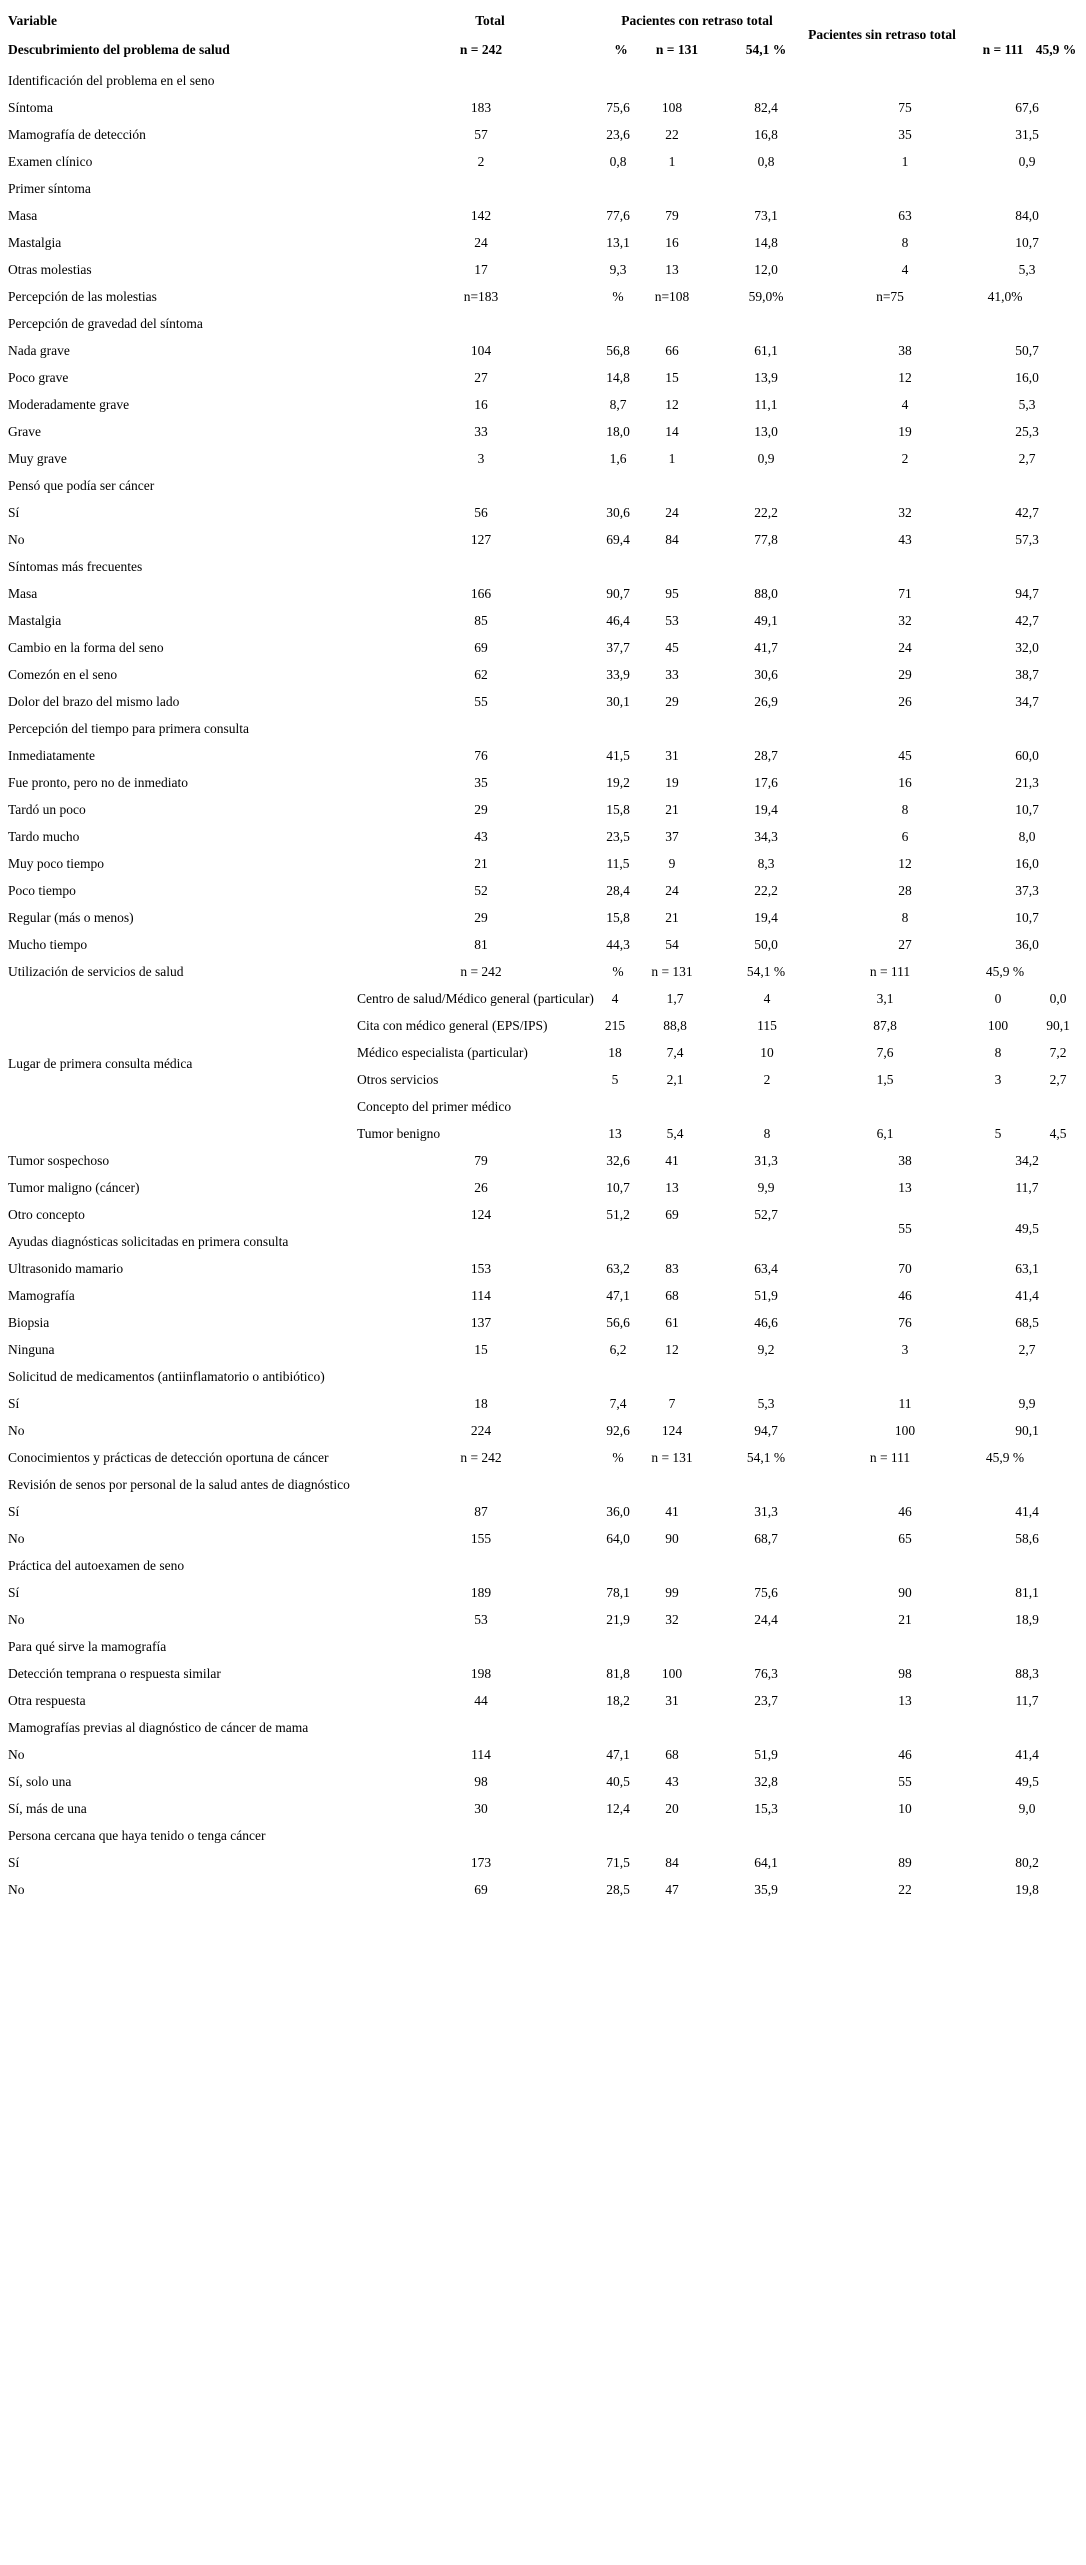 This screenshot has width=1086, height=2565. What do you see at coordinates (481, 107) in the screenshot?
I see `row-value: 183` at bounding box center [481, 107].